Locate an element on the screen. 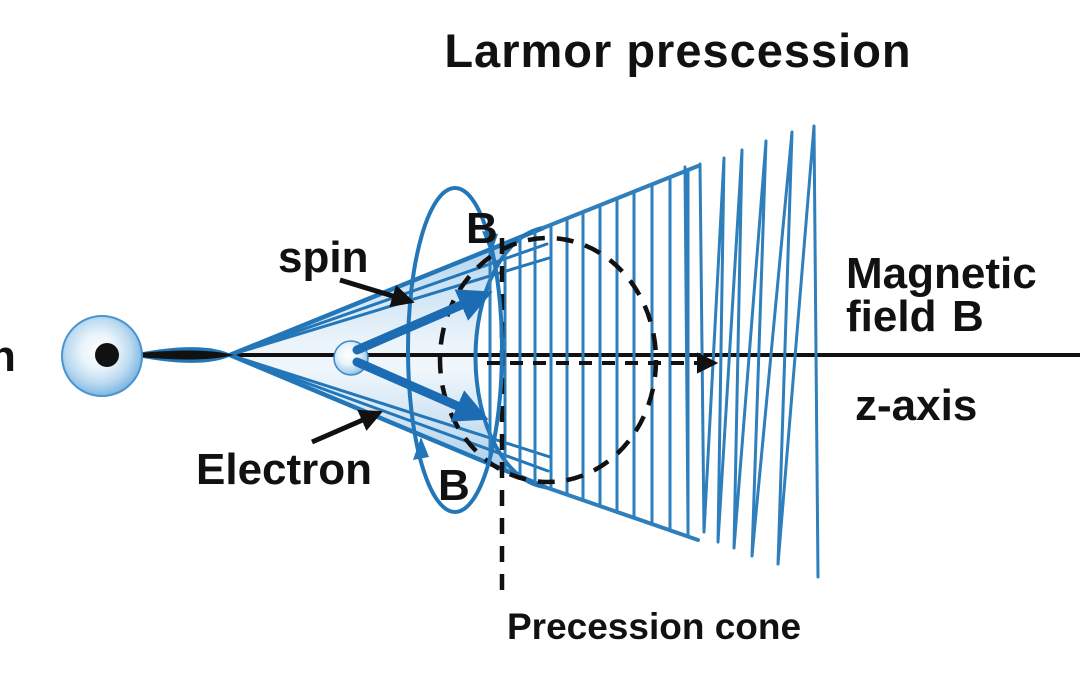 The image size is (1080, 675). spin-label: spin is located at coordinates (323, 257).